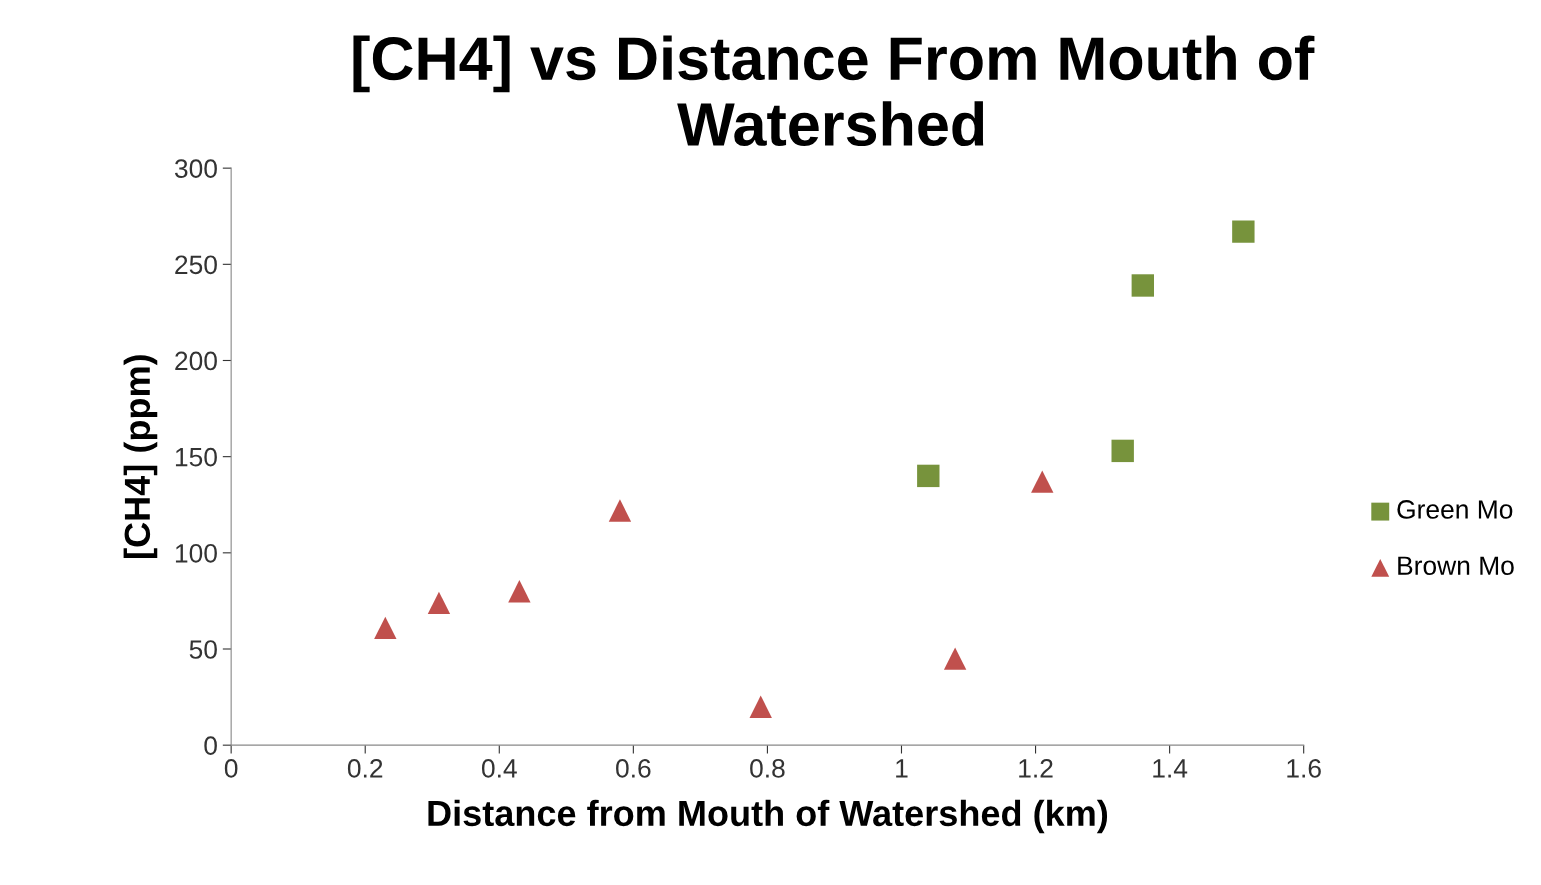  What do you see at coordinates (210, 745) in the screenshot?
I see `y-tick-label: 0` at bounding box center [210, 745].